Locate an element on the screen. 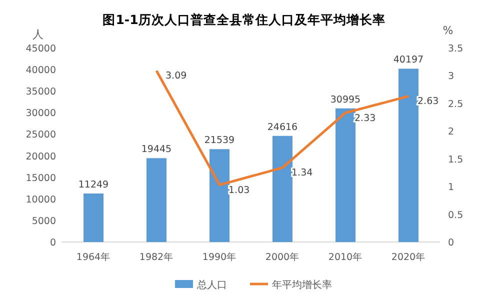  y-tick-label: 40000 is located at coordinates (41, 70).